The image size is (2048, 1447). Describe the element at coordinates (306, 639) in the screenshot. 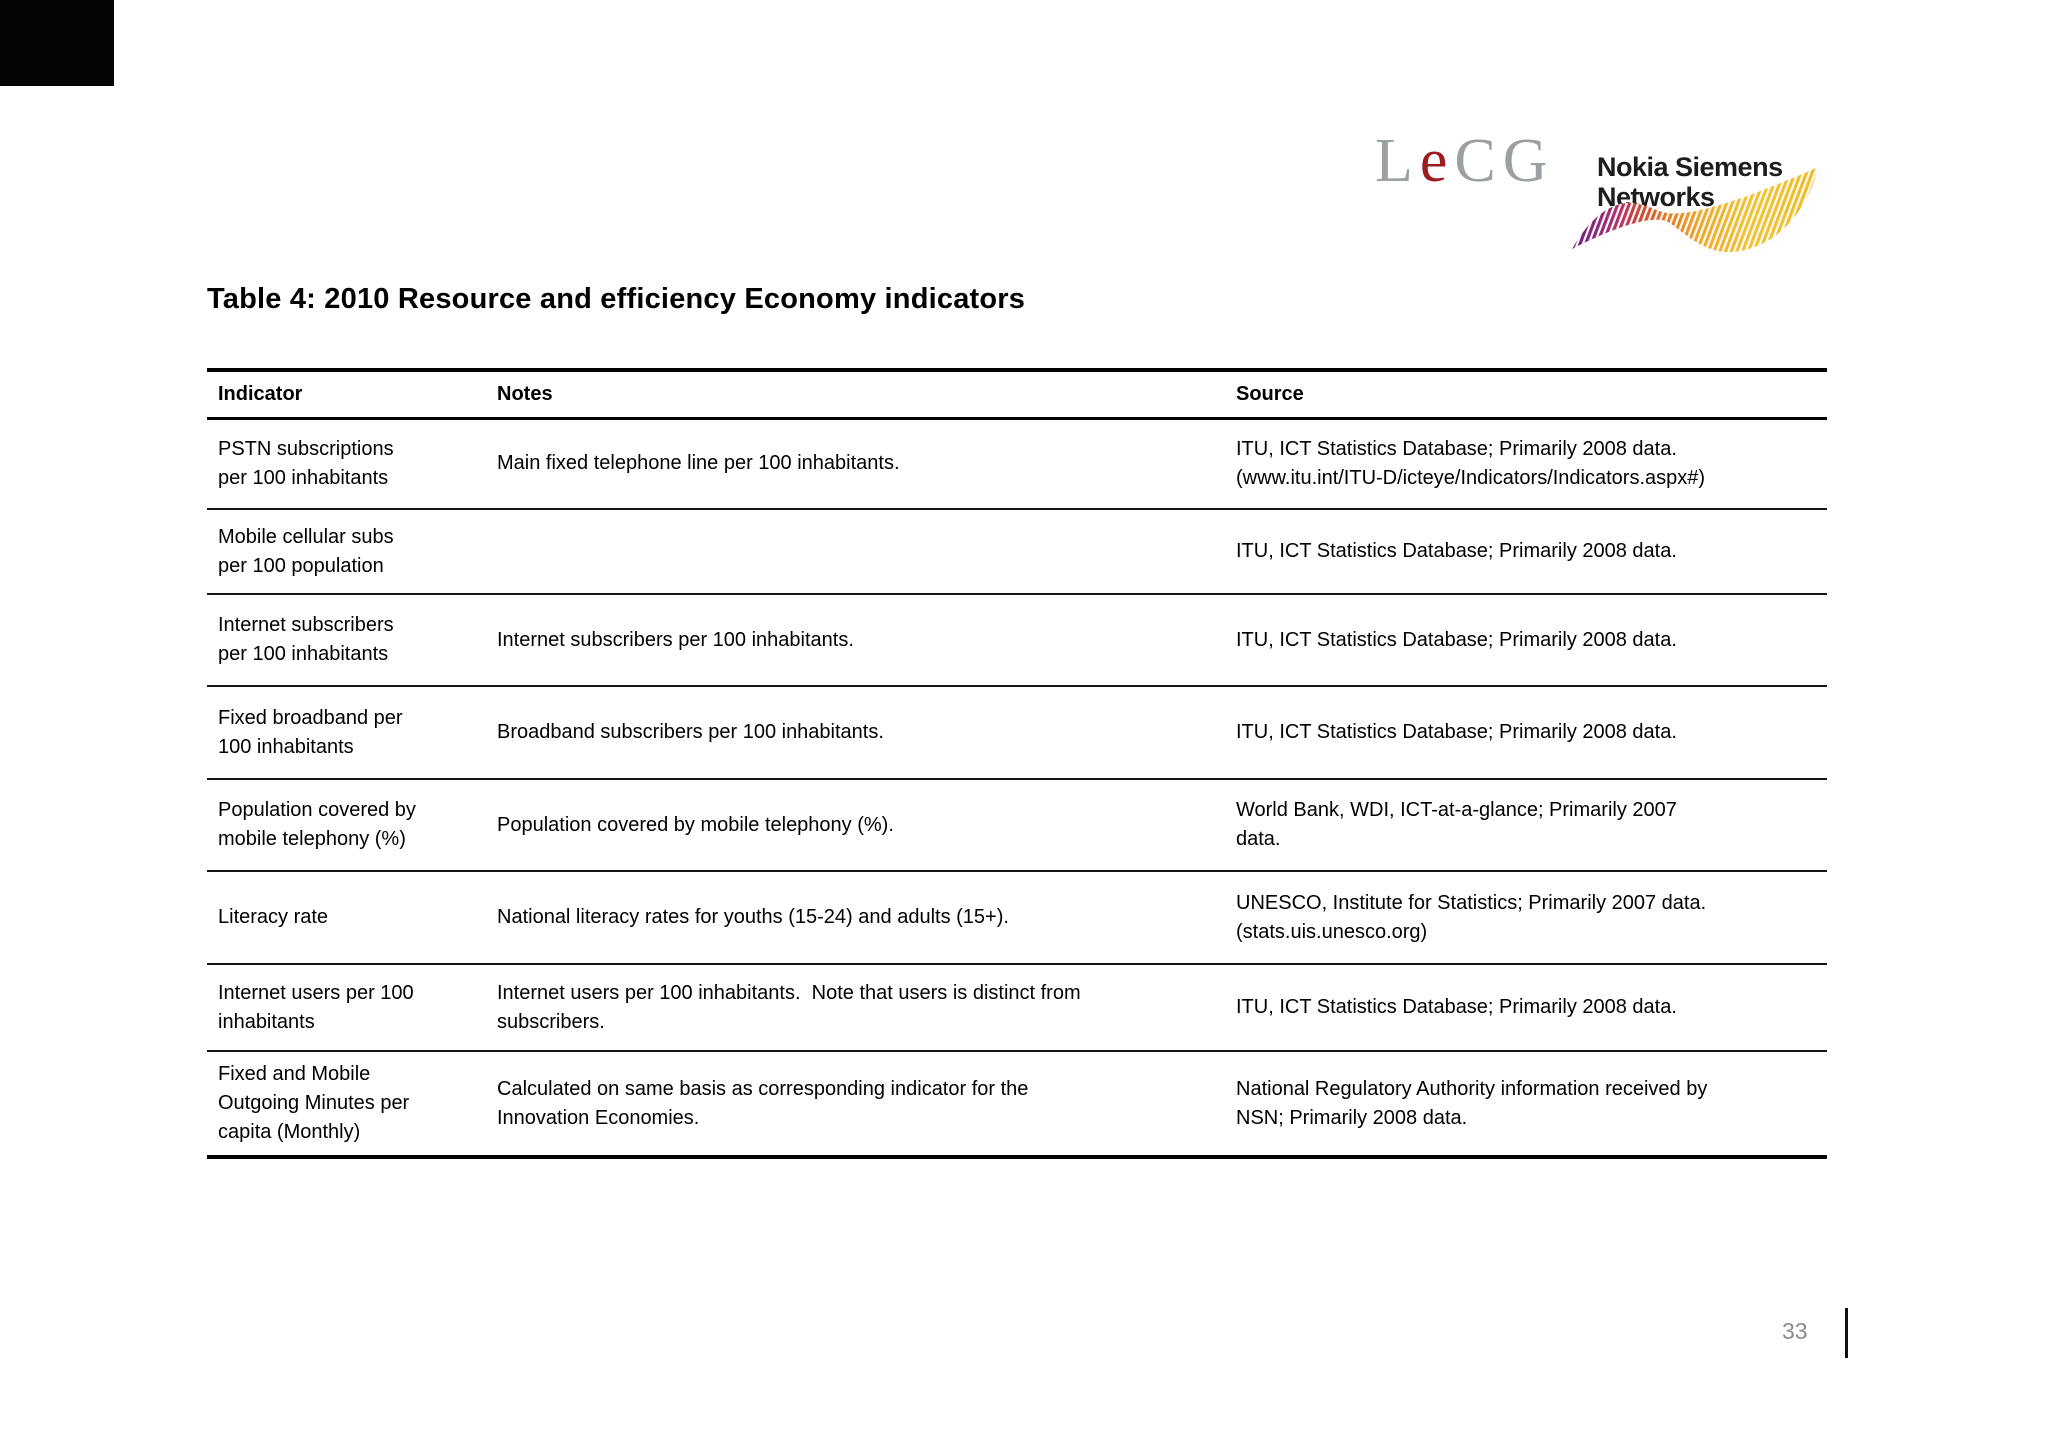

I see `indicator-cell: Internet subscribers per 100 inhabitants` at that location.